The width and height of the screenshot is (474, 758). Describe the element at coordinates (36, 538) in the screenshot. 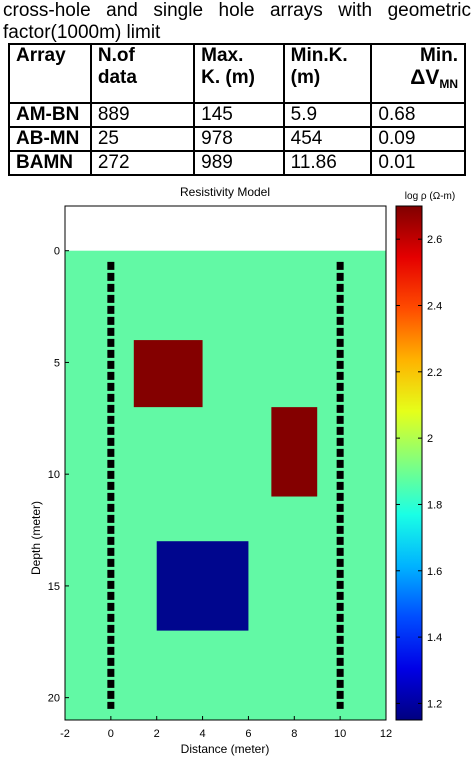

I see `y-axis-label: Depth (meter)` at that location.